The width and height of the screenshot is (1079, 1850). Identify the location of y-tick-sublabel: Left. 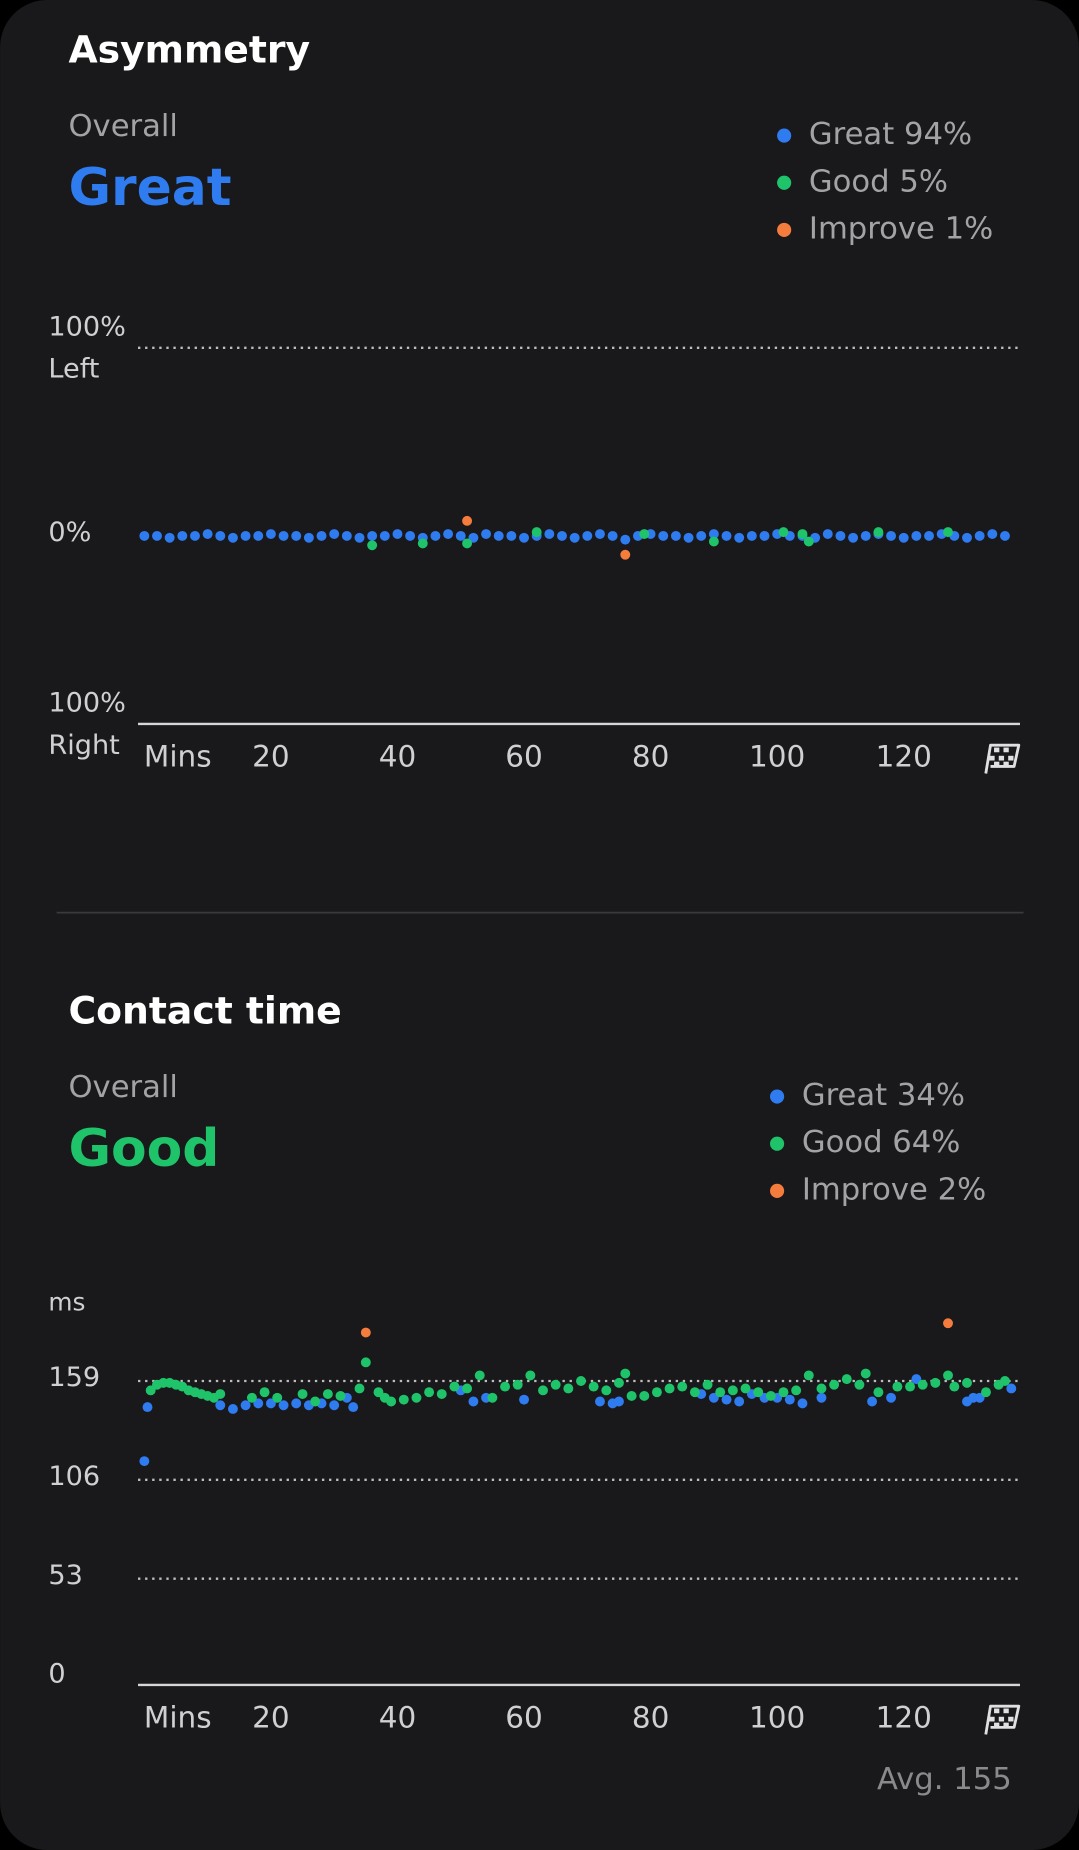
(73, 369).